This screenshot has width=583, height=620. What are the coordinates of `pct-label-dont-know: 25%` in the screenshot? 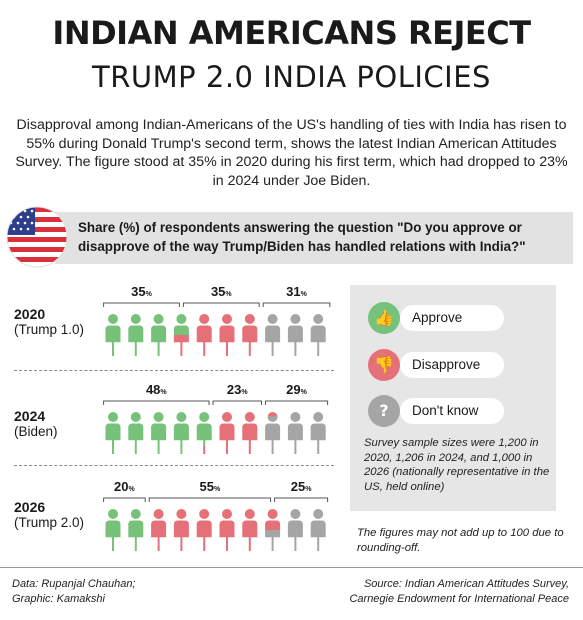 It's located at (301, 486).